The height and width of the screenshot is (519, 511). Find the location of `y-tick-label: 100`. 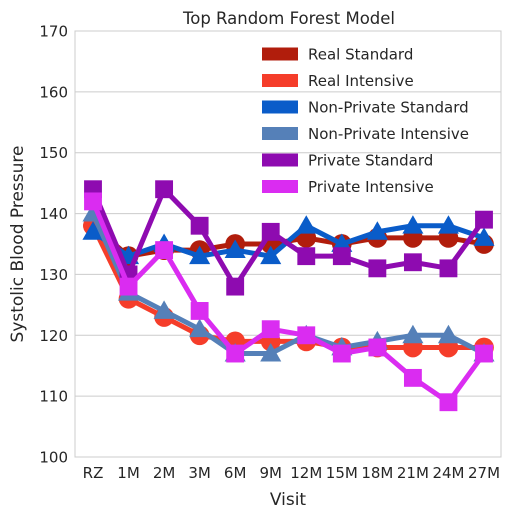

y-tick-label: 100 is located at coordinates (53, 458).